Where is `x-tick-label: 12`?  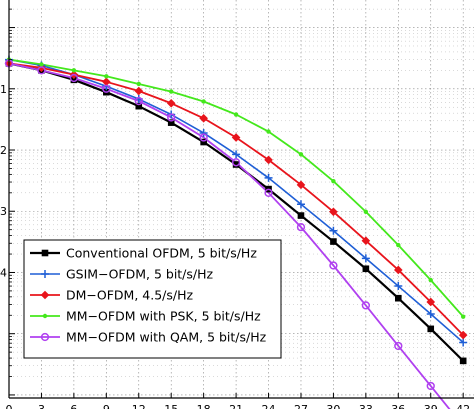
x-tick-label: 12 is located at coordinates (139, 406).